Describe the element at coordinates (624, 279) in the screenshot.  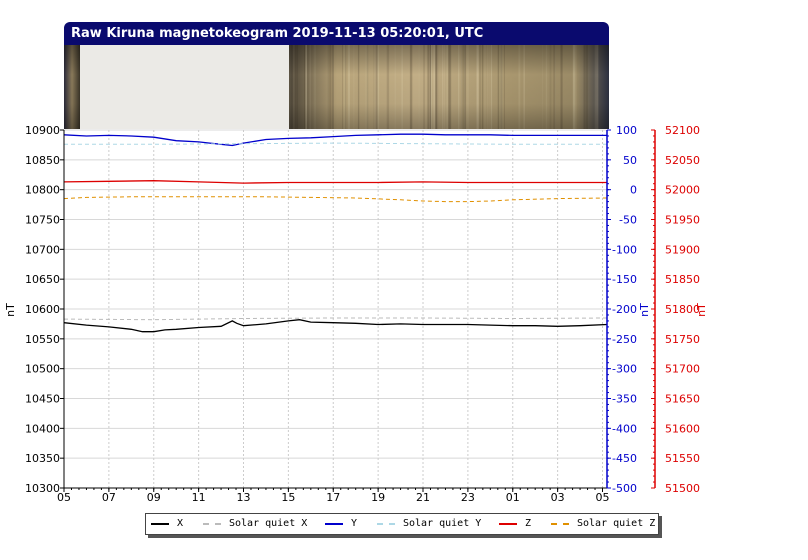
I see `blue-tick-label: -150` at that location.